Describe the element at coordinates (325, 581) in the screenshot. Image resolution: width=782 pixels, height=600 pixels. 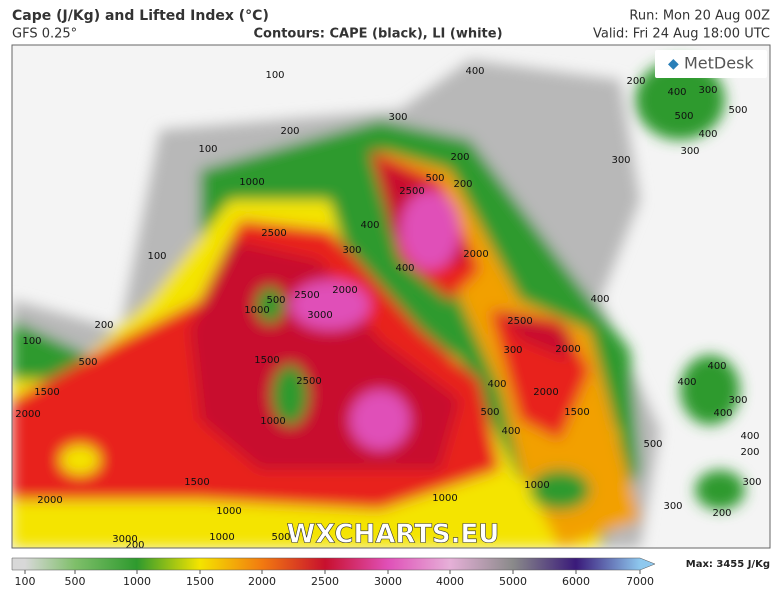
I see `colorbar-tick-label: 2500` at that location.